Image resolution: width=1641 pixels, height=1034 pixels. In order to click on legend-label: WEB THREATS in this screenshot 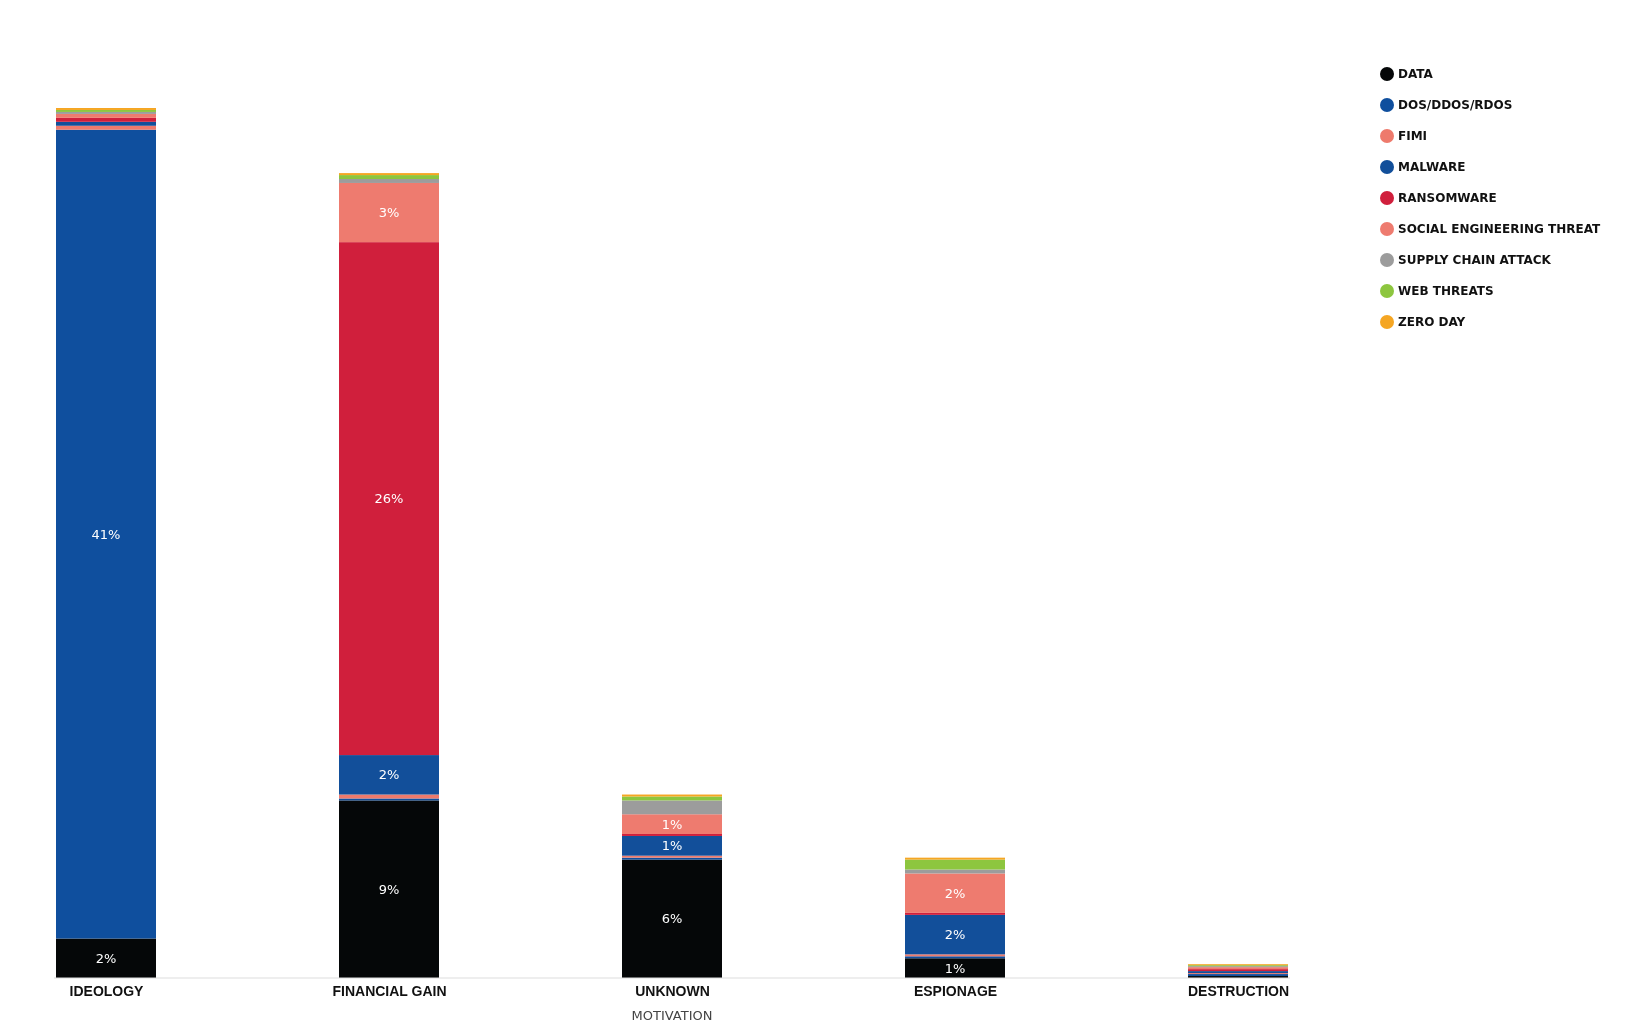, I will do `click(1446, 291)`.